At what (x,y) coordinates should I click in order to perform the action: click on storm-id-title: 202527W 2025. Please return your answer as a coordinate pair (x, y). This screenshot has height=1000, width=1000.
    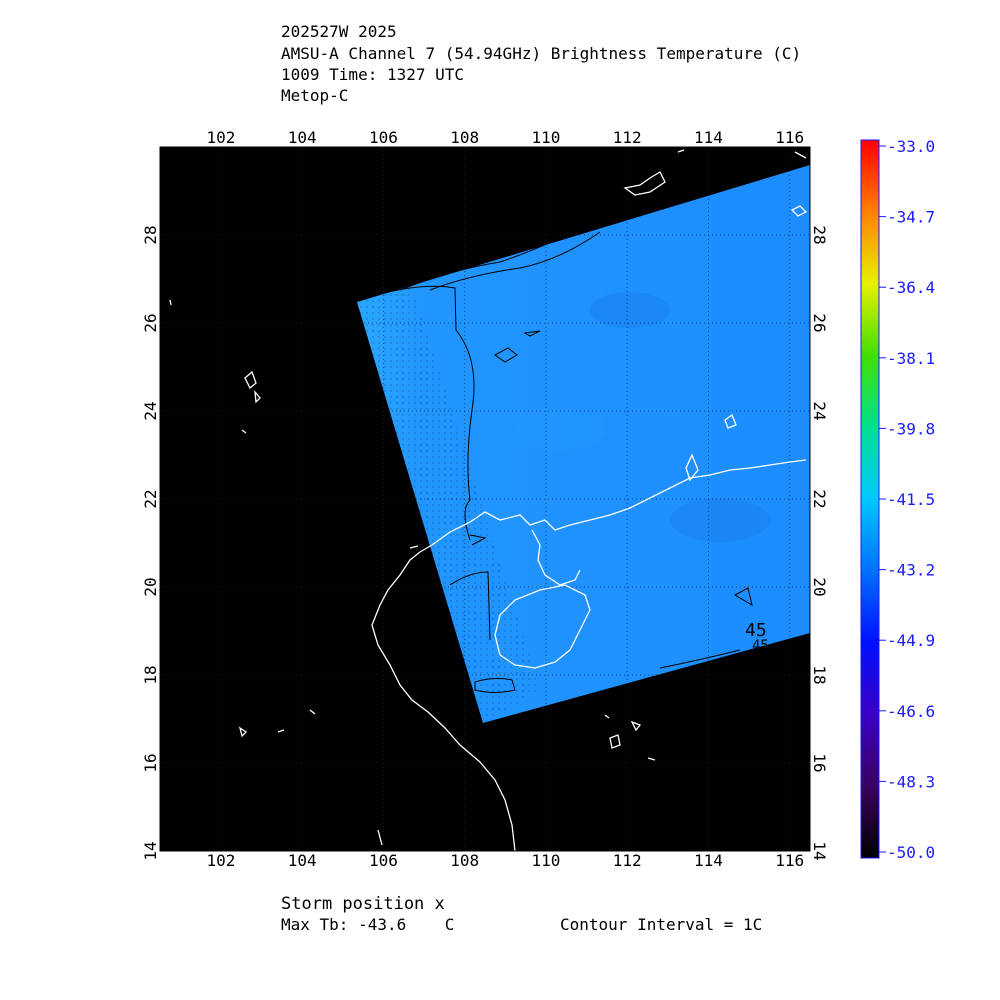
    Looking at the image, I should click on (339, 31).